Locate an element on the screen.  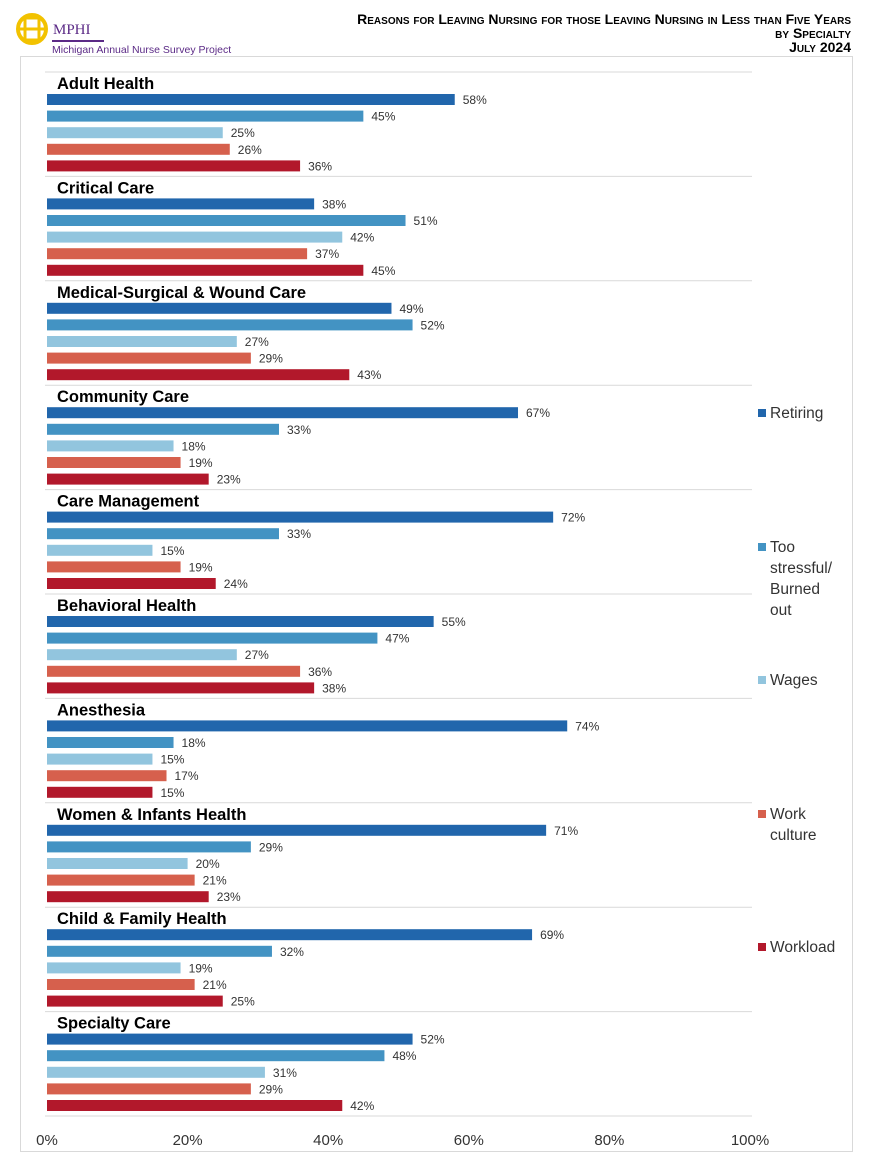
category-label: Care Management is located at coordinates (128, 502).